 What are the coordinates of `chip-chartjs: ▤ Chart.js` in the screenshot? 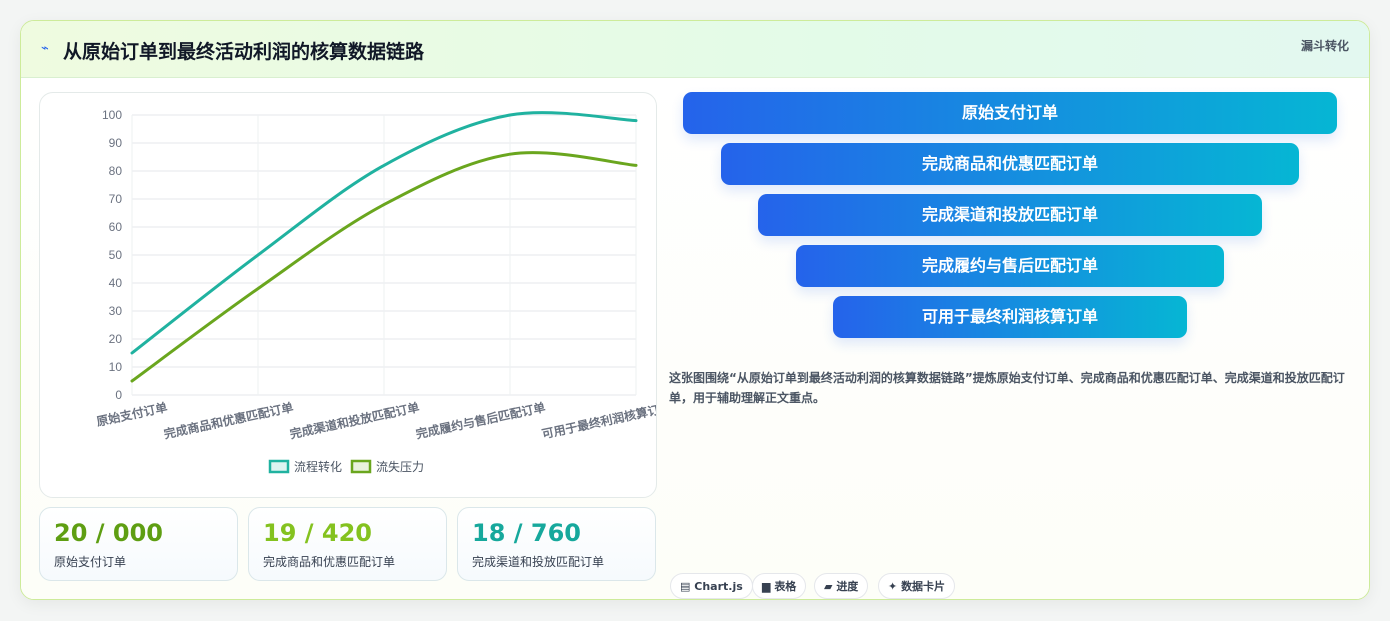 It's located at (711, 586).